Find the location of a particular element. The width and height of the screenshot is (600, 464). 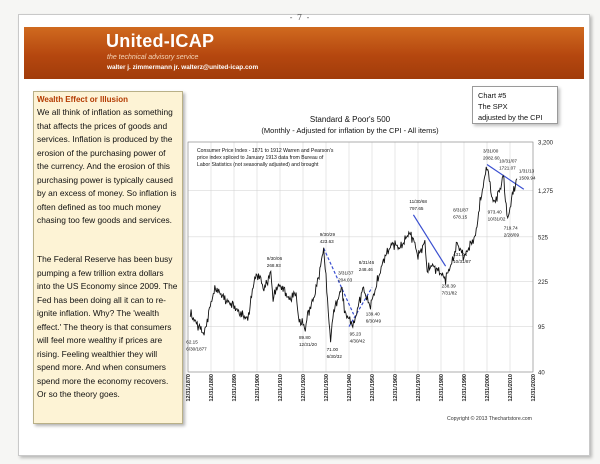

data-annotation: 9/30/06 is located at coordinates (275, 258).